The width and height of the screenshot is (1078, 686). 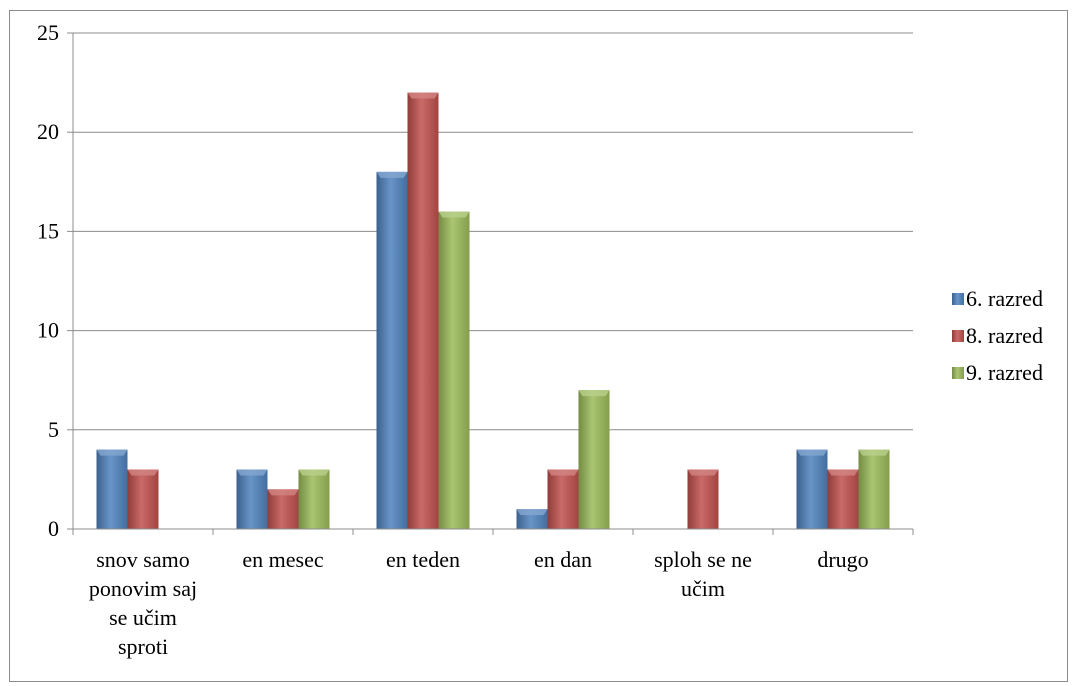 What do you see at coordinates (48, 131) in the screenshot?
I see `y-tick-label: 20` at bounding box center [48, 131].